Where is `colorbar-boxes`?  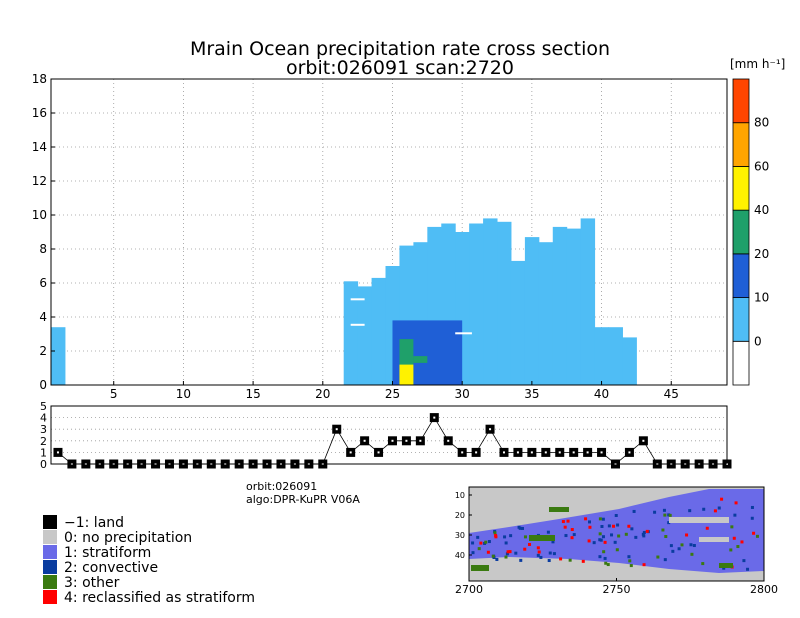
colorbar-boxes is located at coordinates (741, 232).